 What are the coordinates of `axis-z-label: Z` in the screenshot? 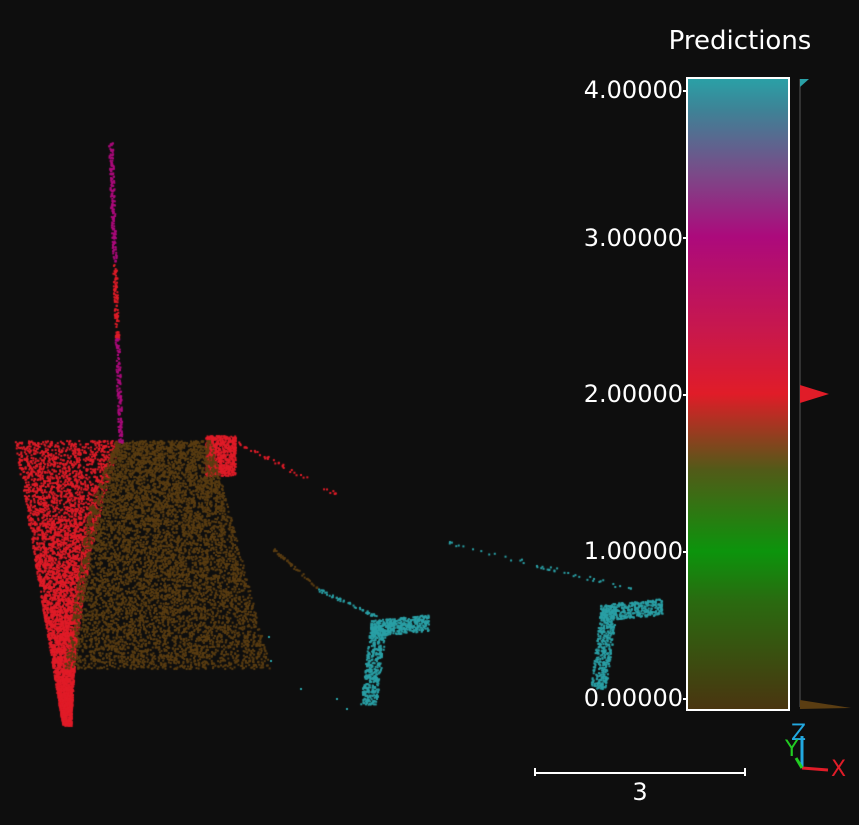 It's located at (798, 733).